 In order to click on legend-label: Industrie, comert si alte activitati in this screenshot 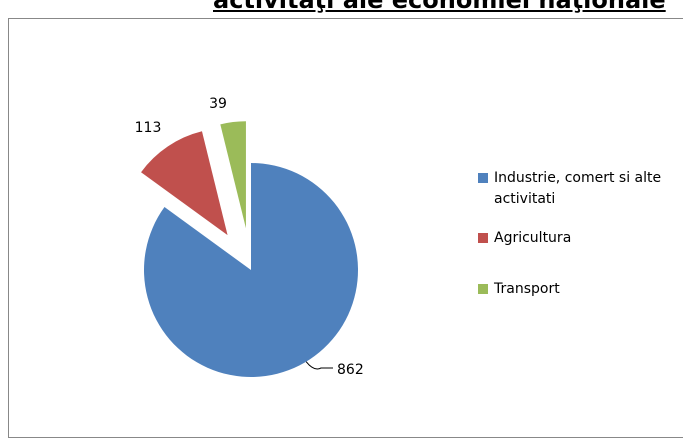, I will do `click(578, 188)`.